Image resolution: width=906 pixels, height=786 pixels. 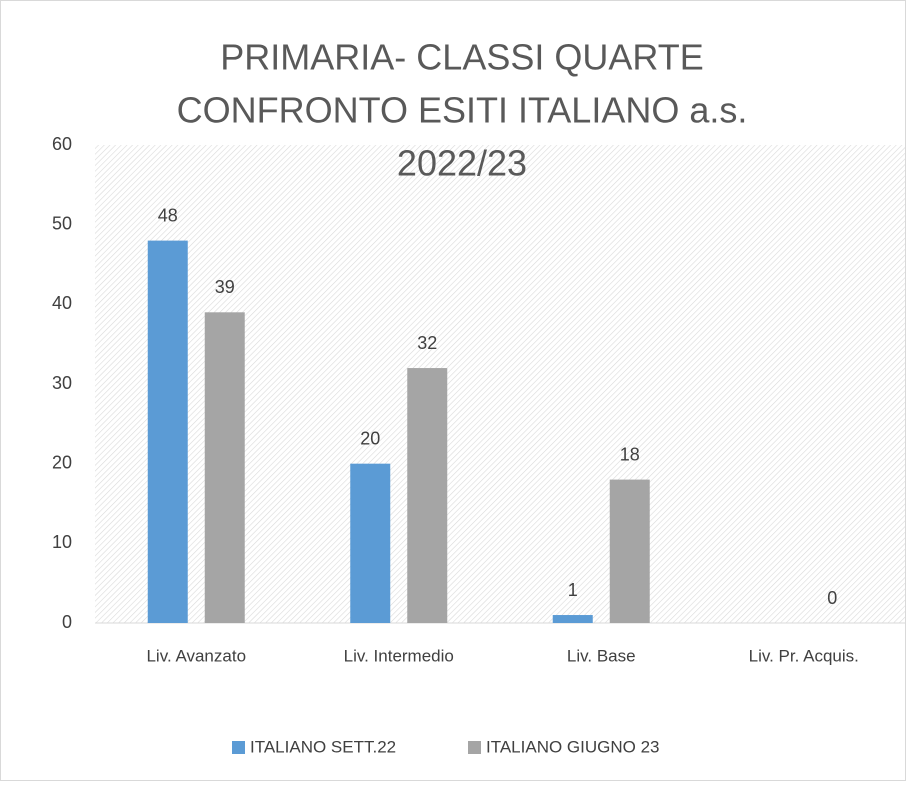 I want to click on y-tick-label: 30, so click(x=62, y=383).